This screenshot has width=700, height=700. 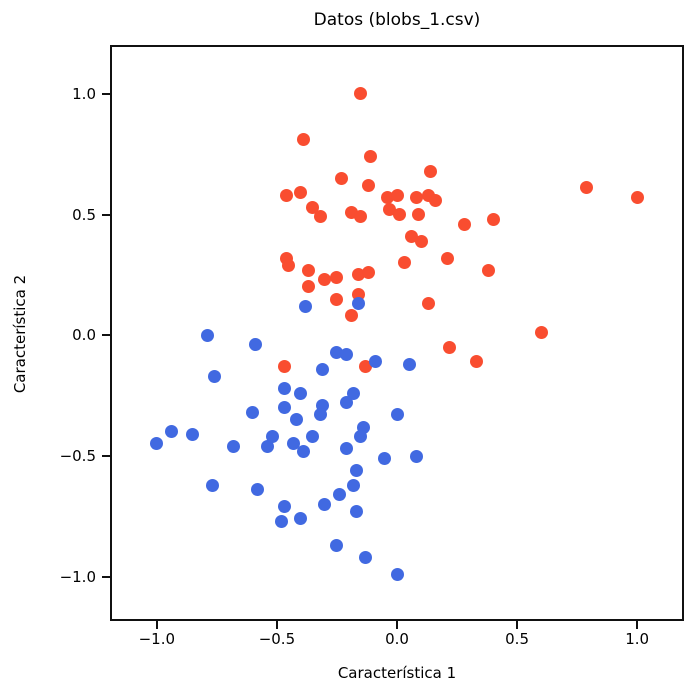 What do you see at coordinates (517, 639) in the screenshot?
I see `x-tick-label: 0.5` at bounding box center [517, 639].